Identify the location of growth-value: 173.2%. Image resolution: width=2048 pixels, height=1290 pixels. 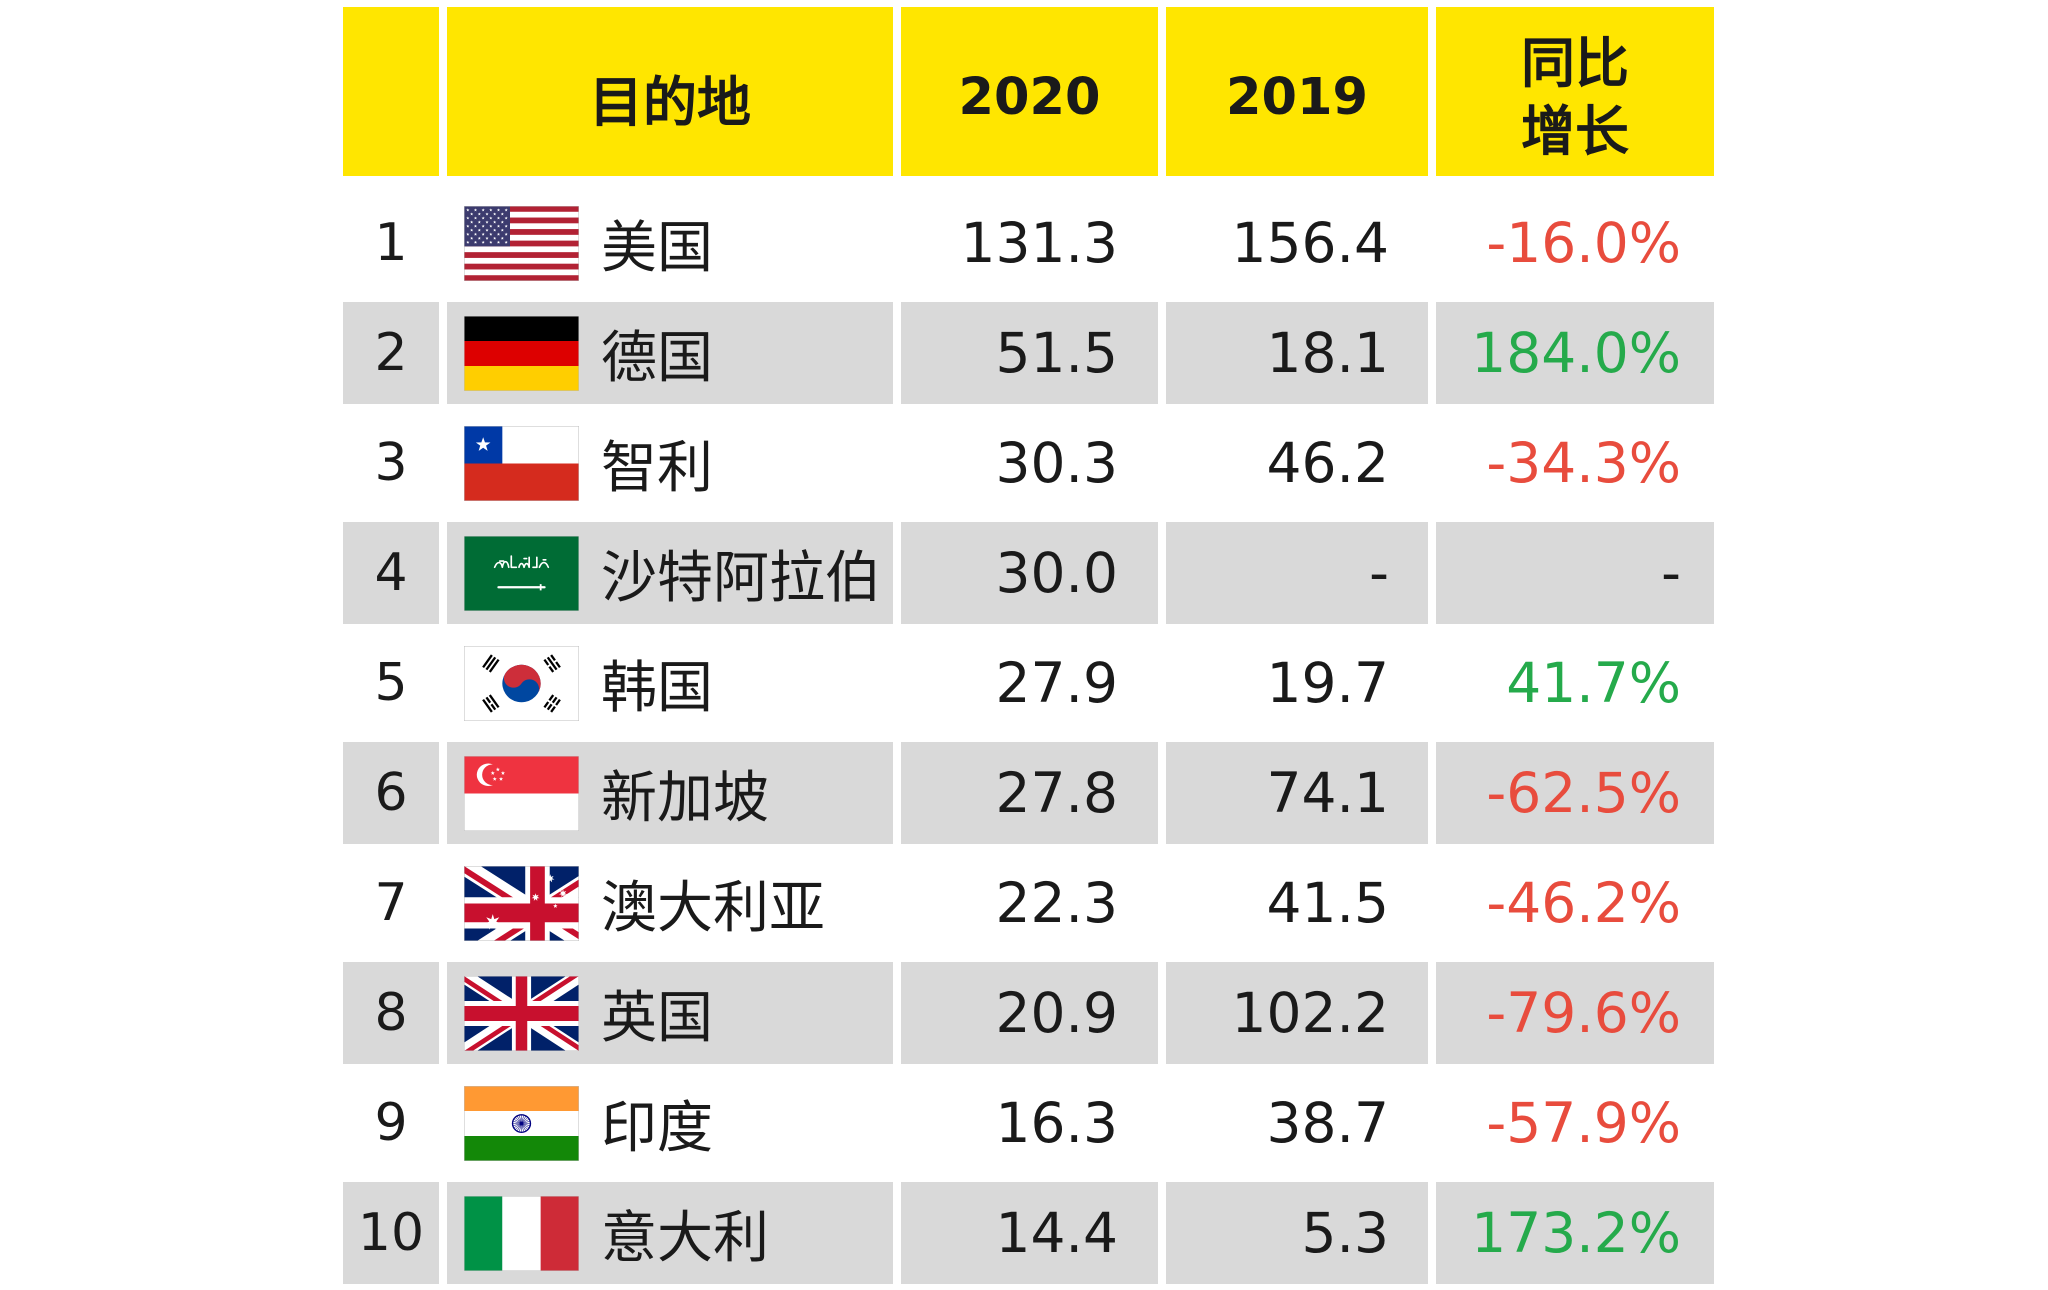
(1576, 1233).